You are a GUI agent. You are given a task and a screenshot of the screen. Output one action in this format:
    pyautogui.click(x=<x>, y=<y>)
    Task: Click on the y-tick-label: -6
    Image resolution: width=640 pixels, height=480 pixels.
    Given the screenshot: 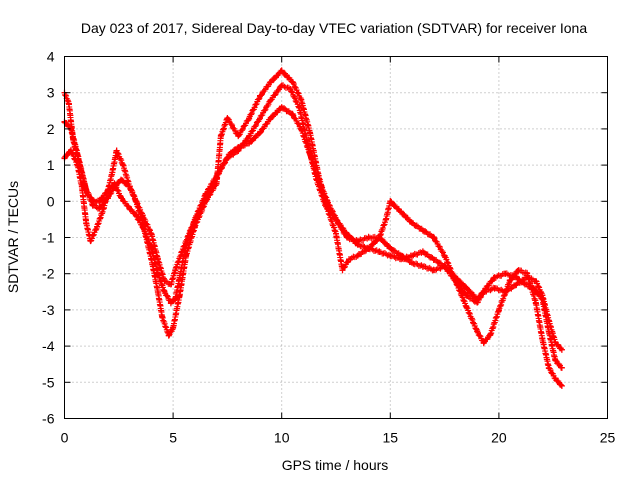 What is the action you would take?
    pyautogui.click(x=48, y=419)
    